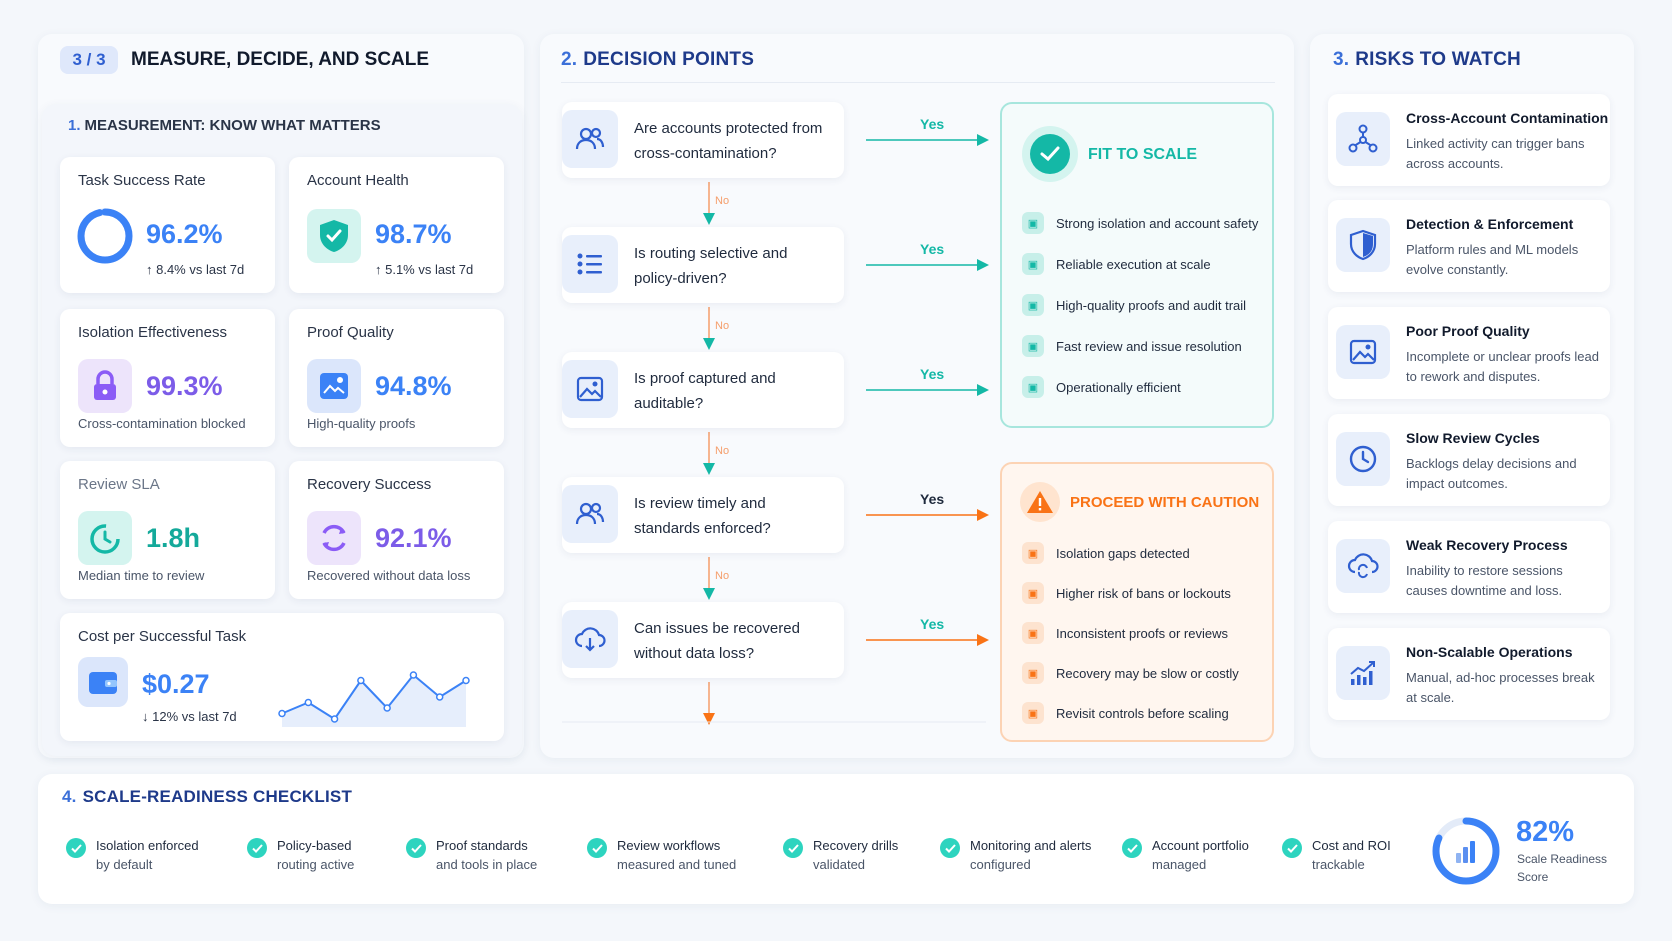 The width and height of the screenshot is (1672, 941). I want to click on chart-up-icon, so click(1363, 673).